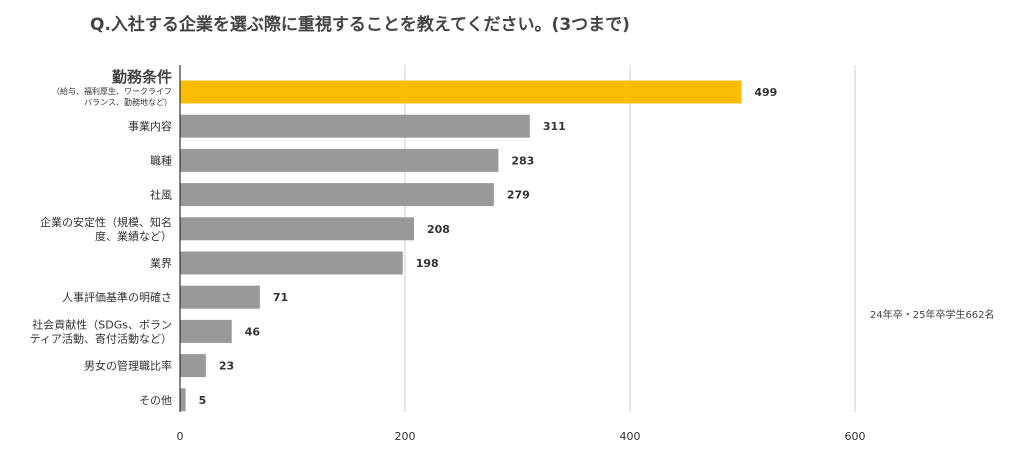  What do you see at coordinates (106, 222) in the screenshot?
I see `category-label: 企業の安定性（規模、知名` at bounding box center [106, 222].